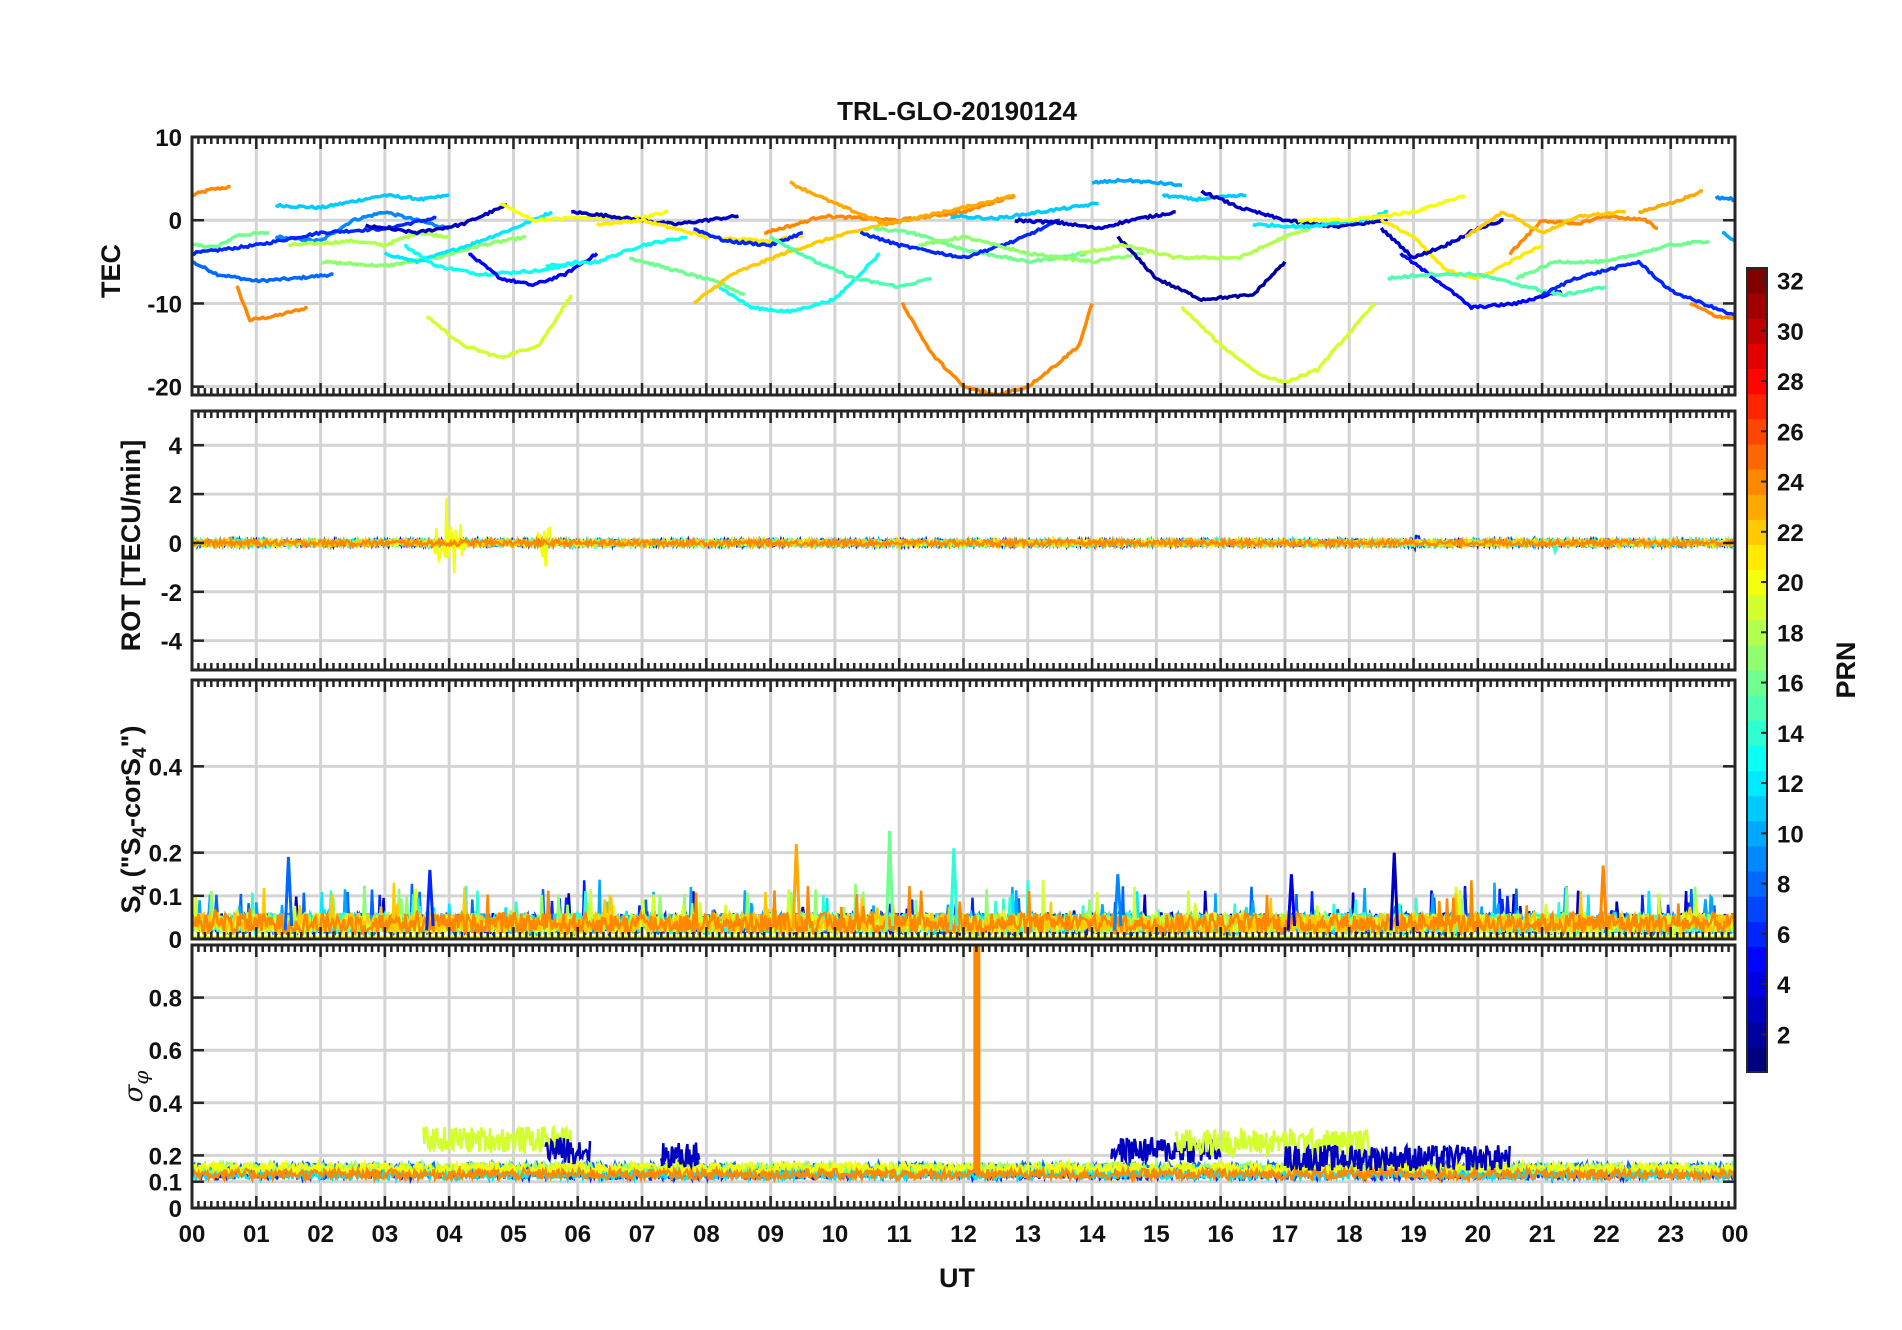  I want to click on x-tick-label: 13, so click(1027, 1234).